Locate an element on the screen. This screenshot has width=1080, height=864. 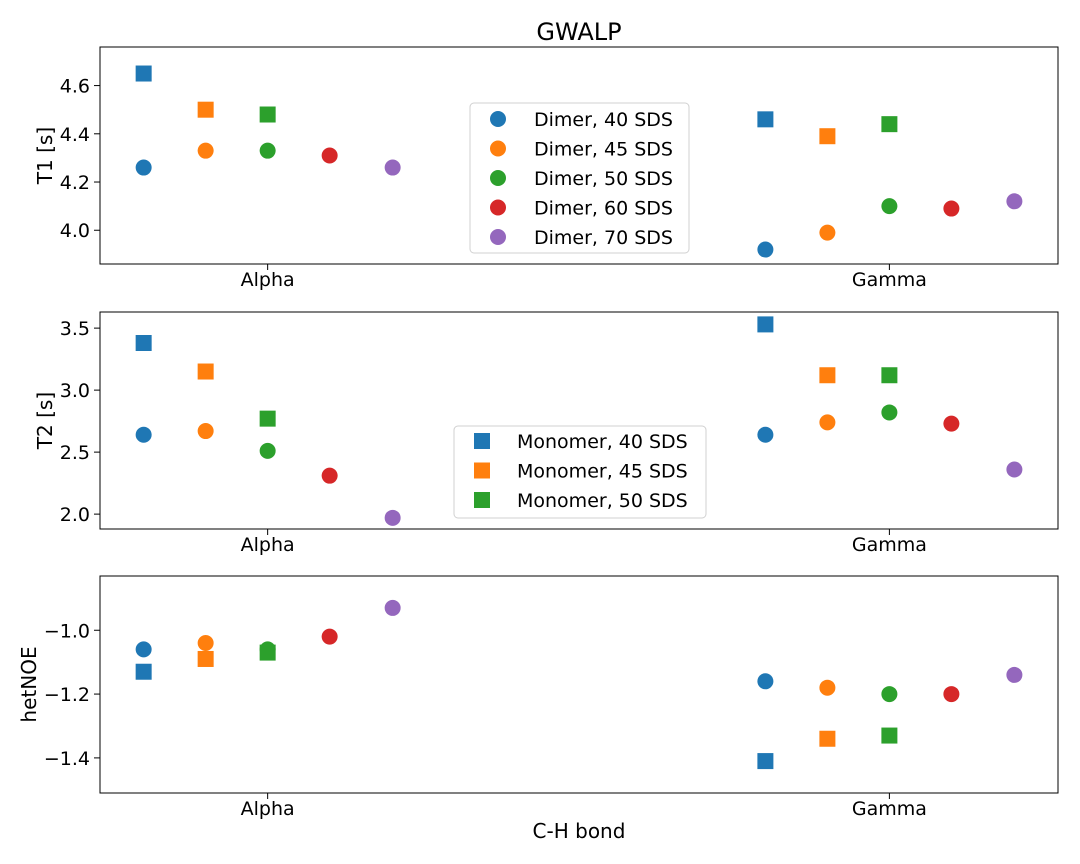
y-axis-label: hetNOE is located at coordinates (29, 684).